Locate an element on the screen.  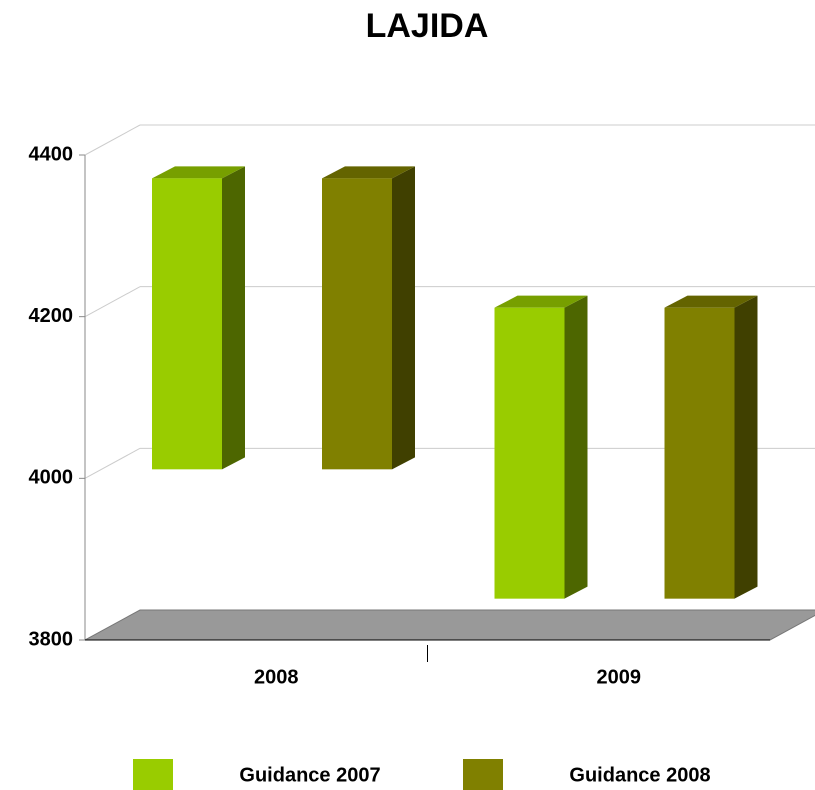
legend-label: Guidance 2008 is located at coordinates (639, 775).